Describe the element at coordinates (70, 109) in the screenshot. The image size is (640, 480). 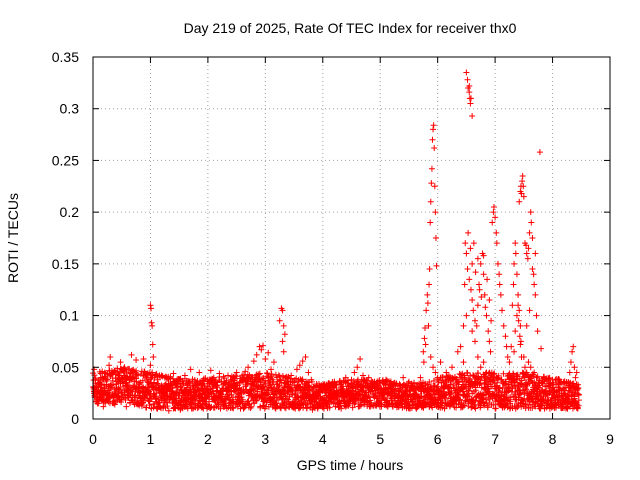
I see `y-tick-label: 0.3` at that location.